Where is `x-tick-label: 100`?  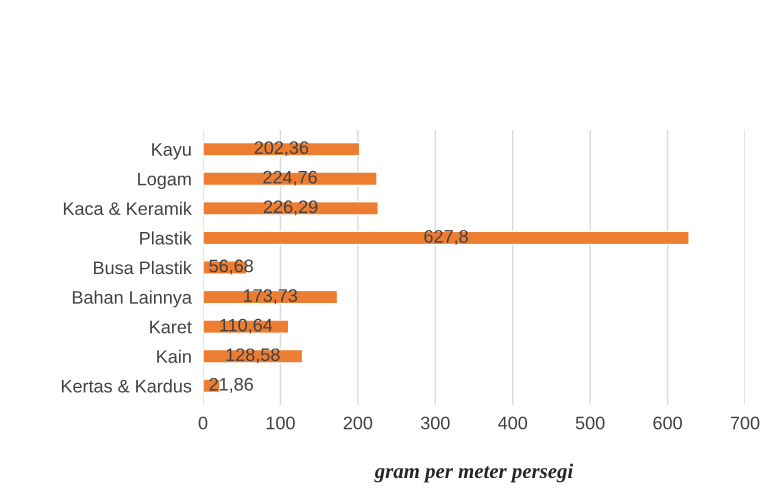 x-tick-label: 100 is located at coordinates (280, 423).